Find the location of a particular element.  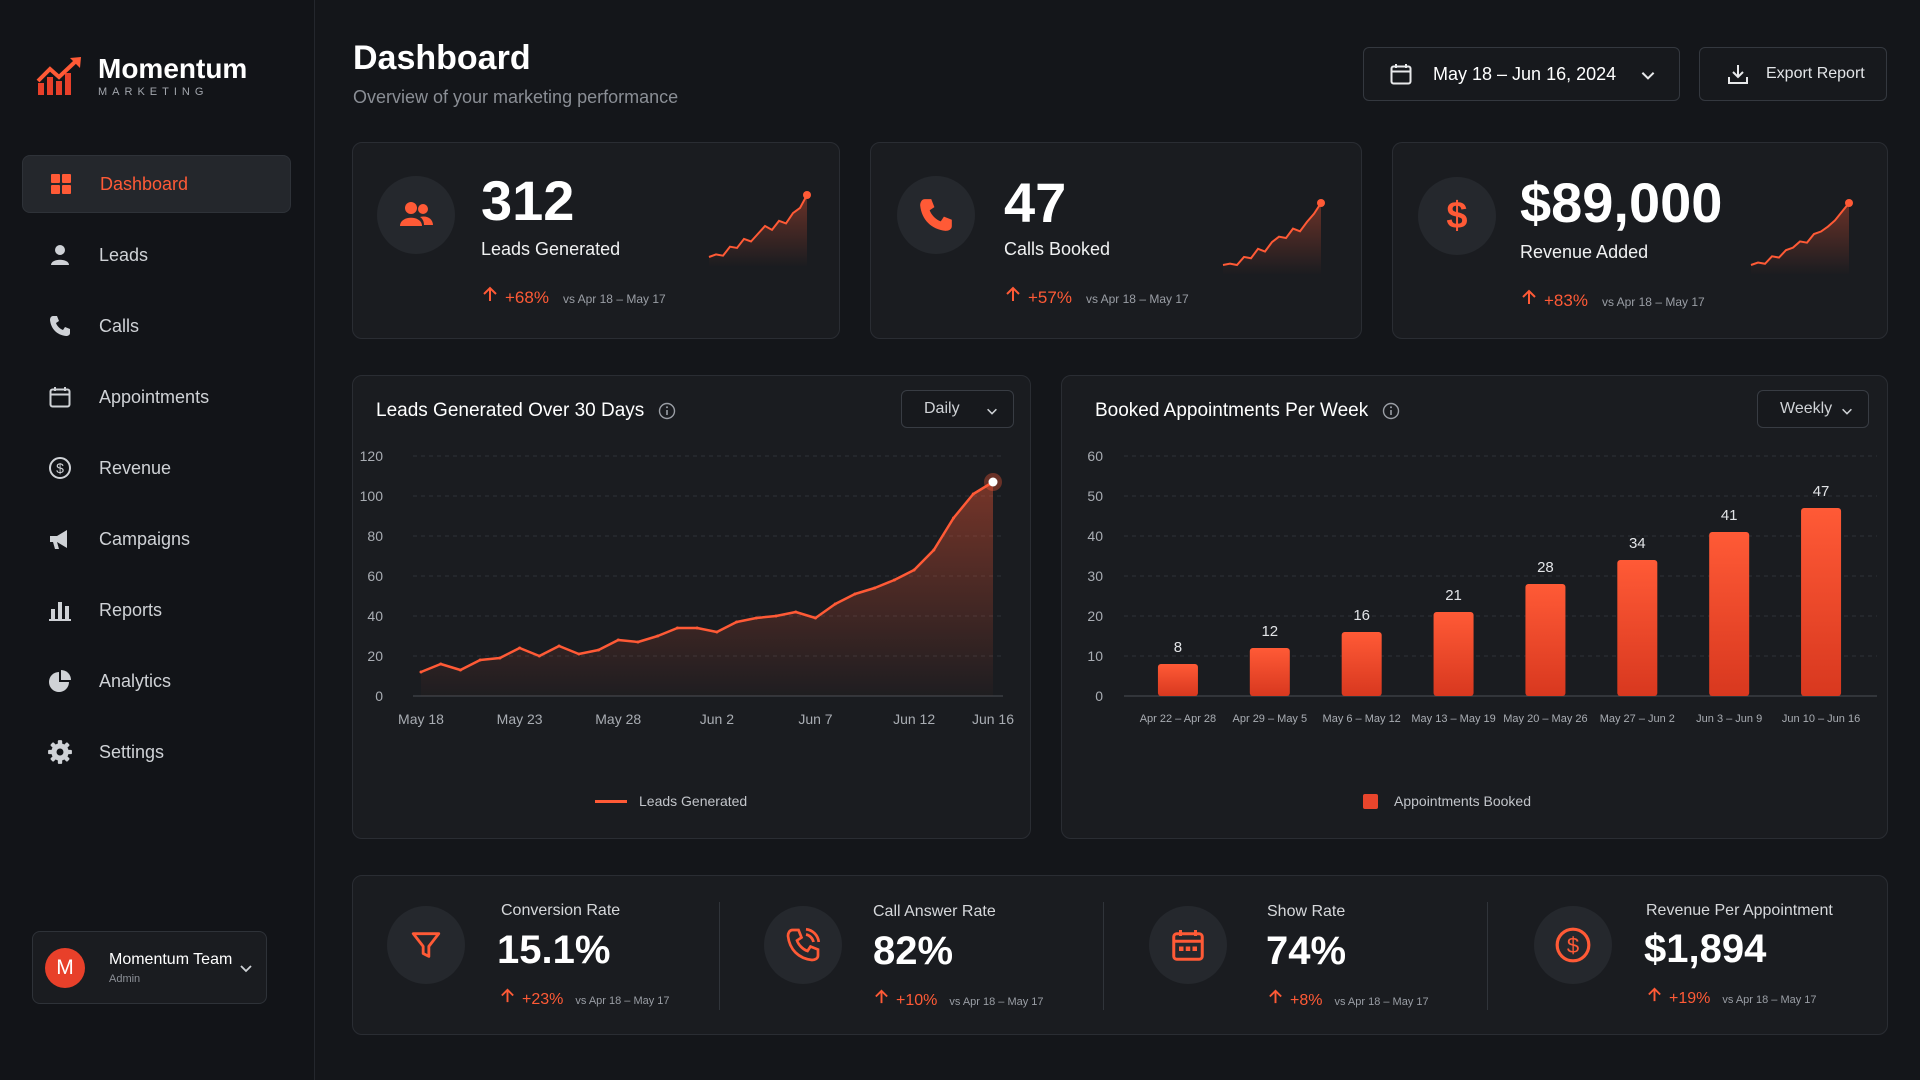

stat-change-percent: +8% is located at coordinates (1306, 1000).